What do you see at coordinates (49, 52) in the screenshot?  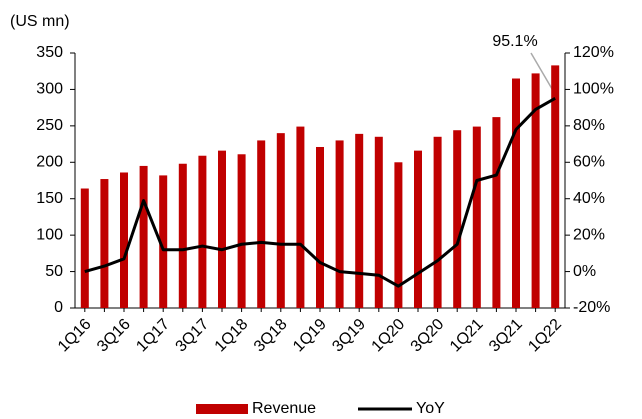 I see `y-tick-label: 350` at bounding box center [49, 52].